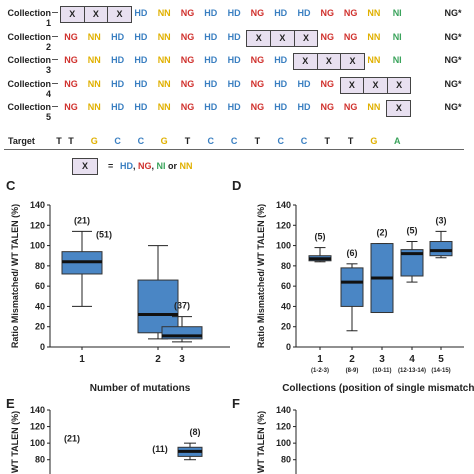  Describe the element at coordinates (161, 166) in the screenshot. I see `legend-item: NI` at that location.